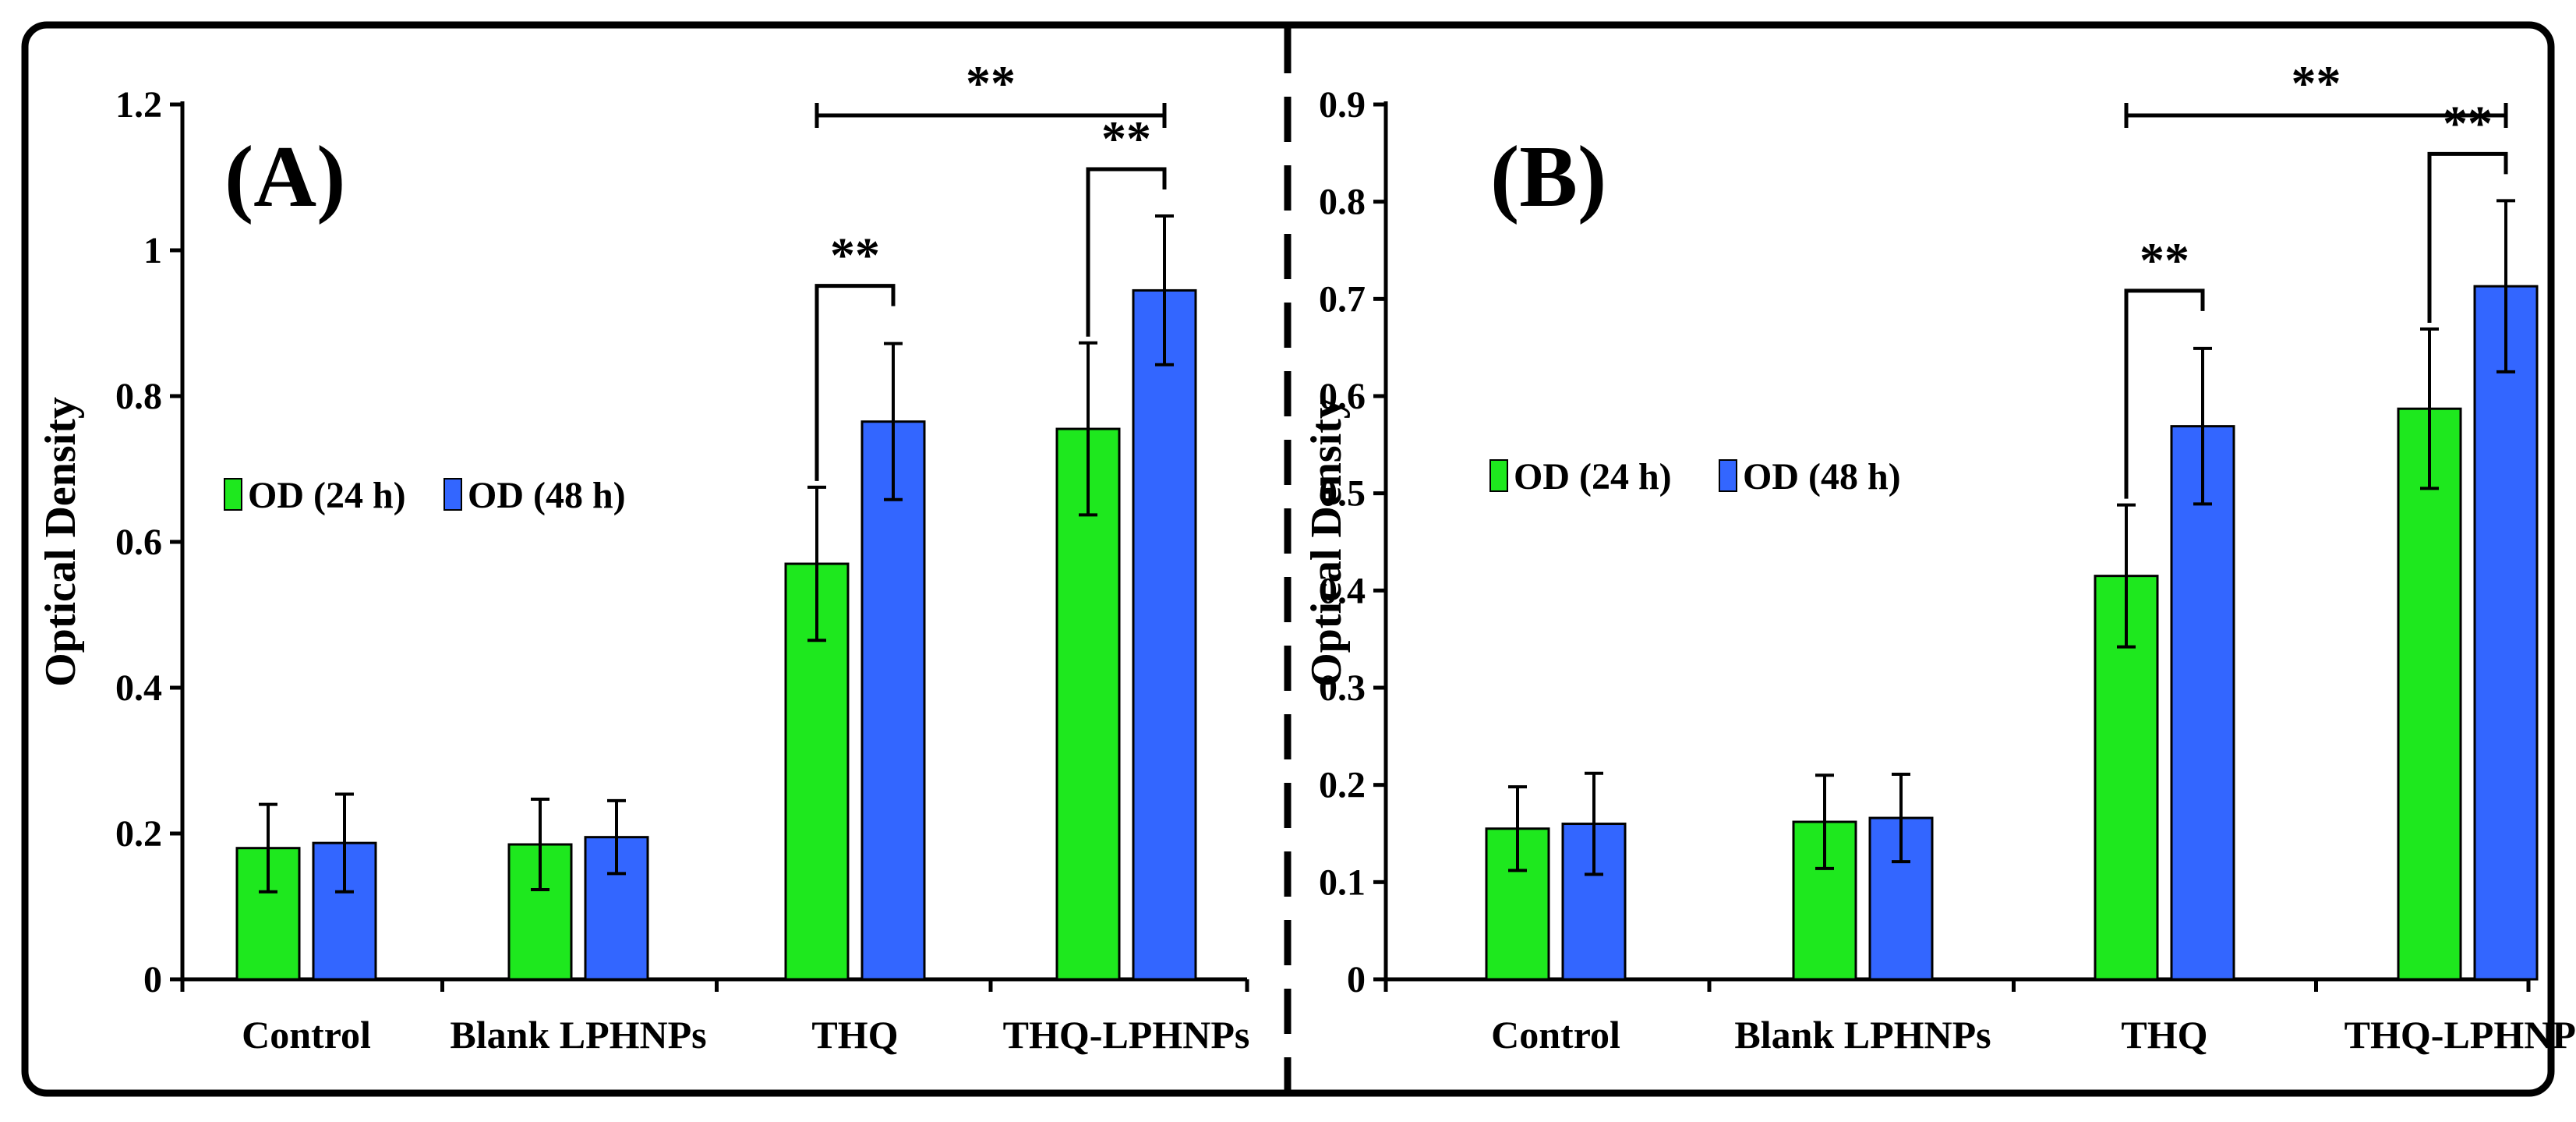  I want to click on y-tick-label: 1.2, so click(138, 105).